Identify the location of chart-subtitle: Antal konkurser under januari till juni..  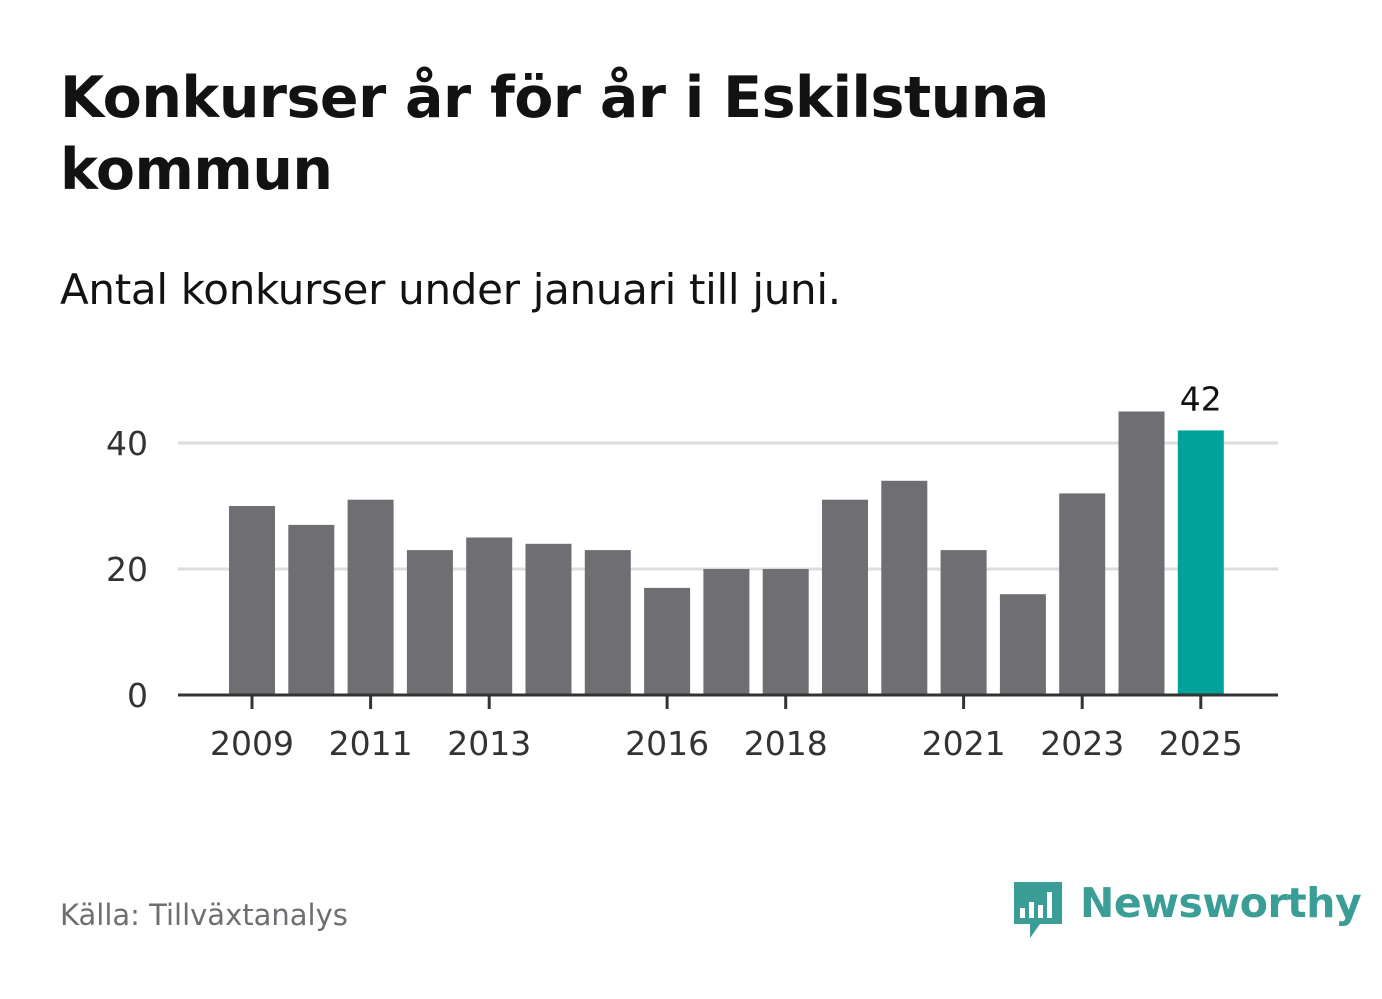
(450, 289).